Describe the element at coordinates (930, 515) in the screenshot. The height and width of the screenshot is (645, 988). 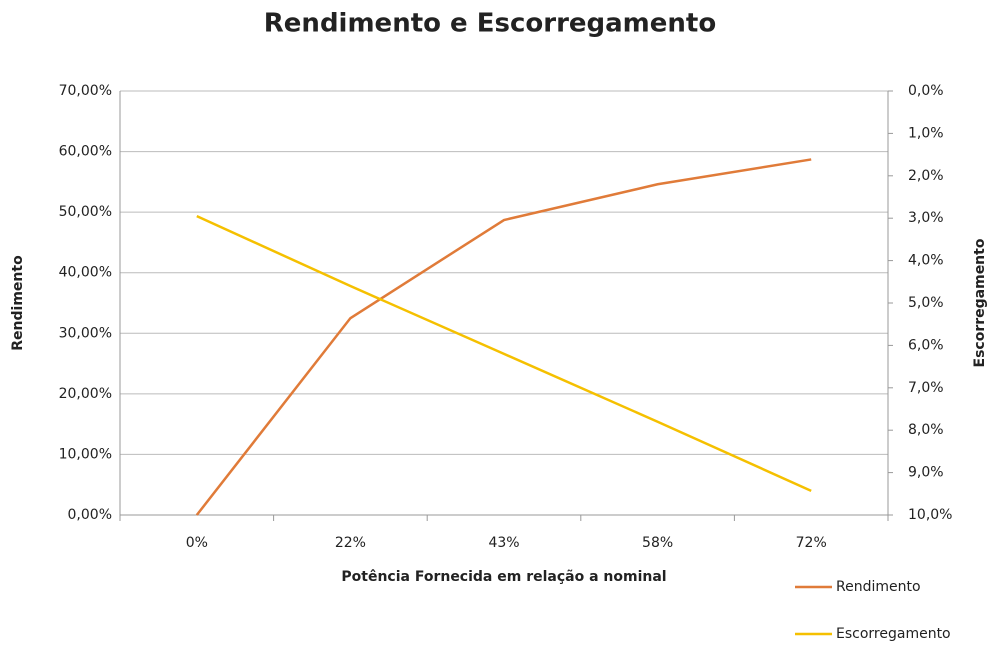
I see `y2-tick-label: 10,0%` at that location.